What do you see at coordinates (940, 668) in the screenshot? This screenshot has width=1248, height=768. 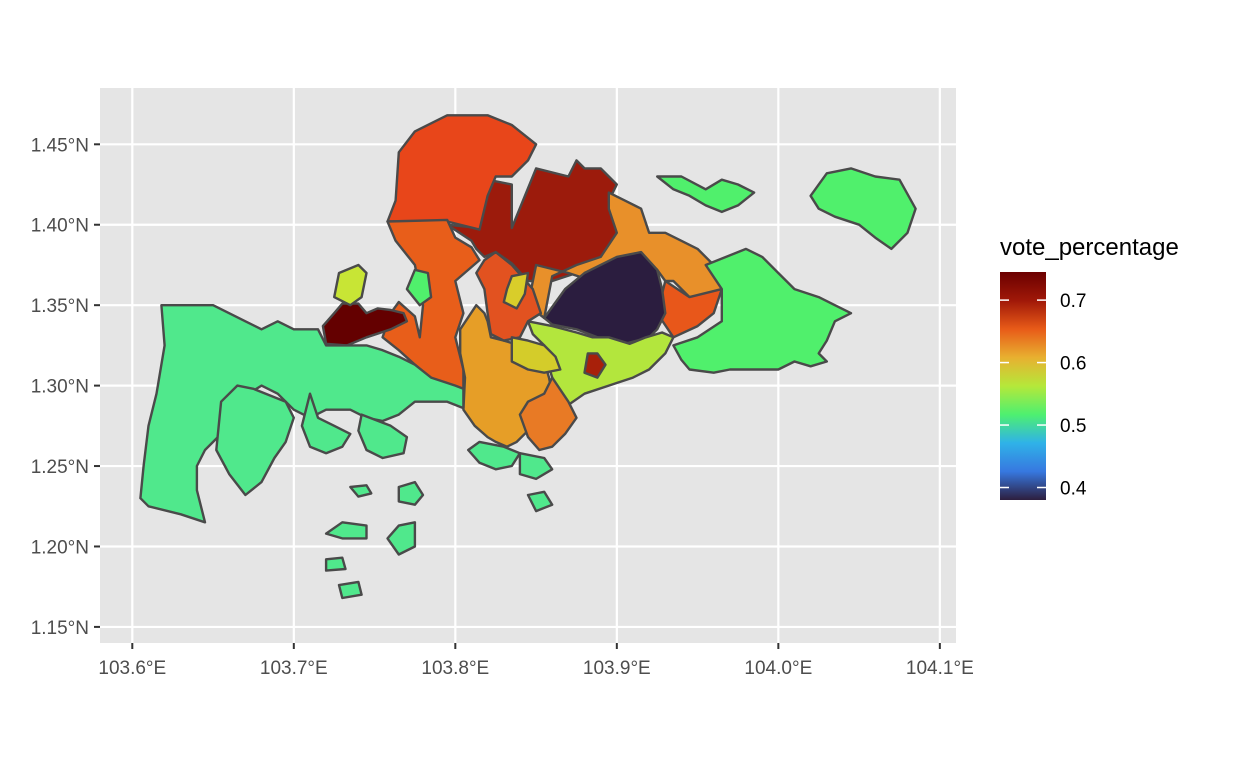 I see `x-tick-label-5: 104.1°E` at bounding box center [940, 668].